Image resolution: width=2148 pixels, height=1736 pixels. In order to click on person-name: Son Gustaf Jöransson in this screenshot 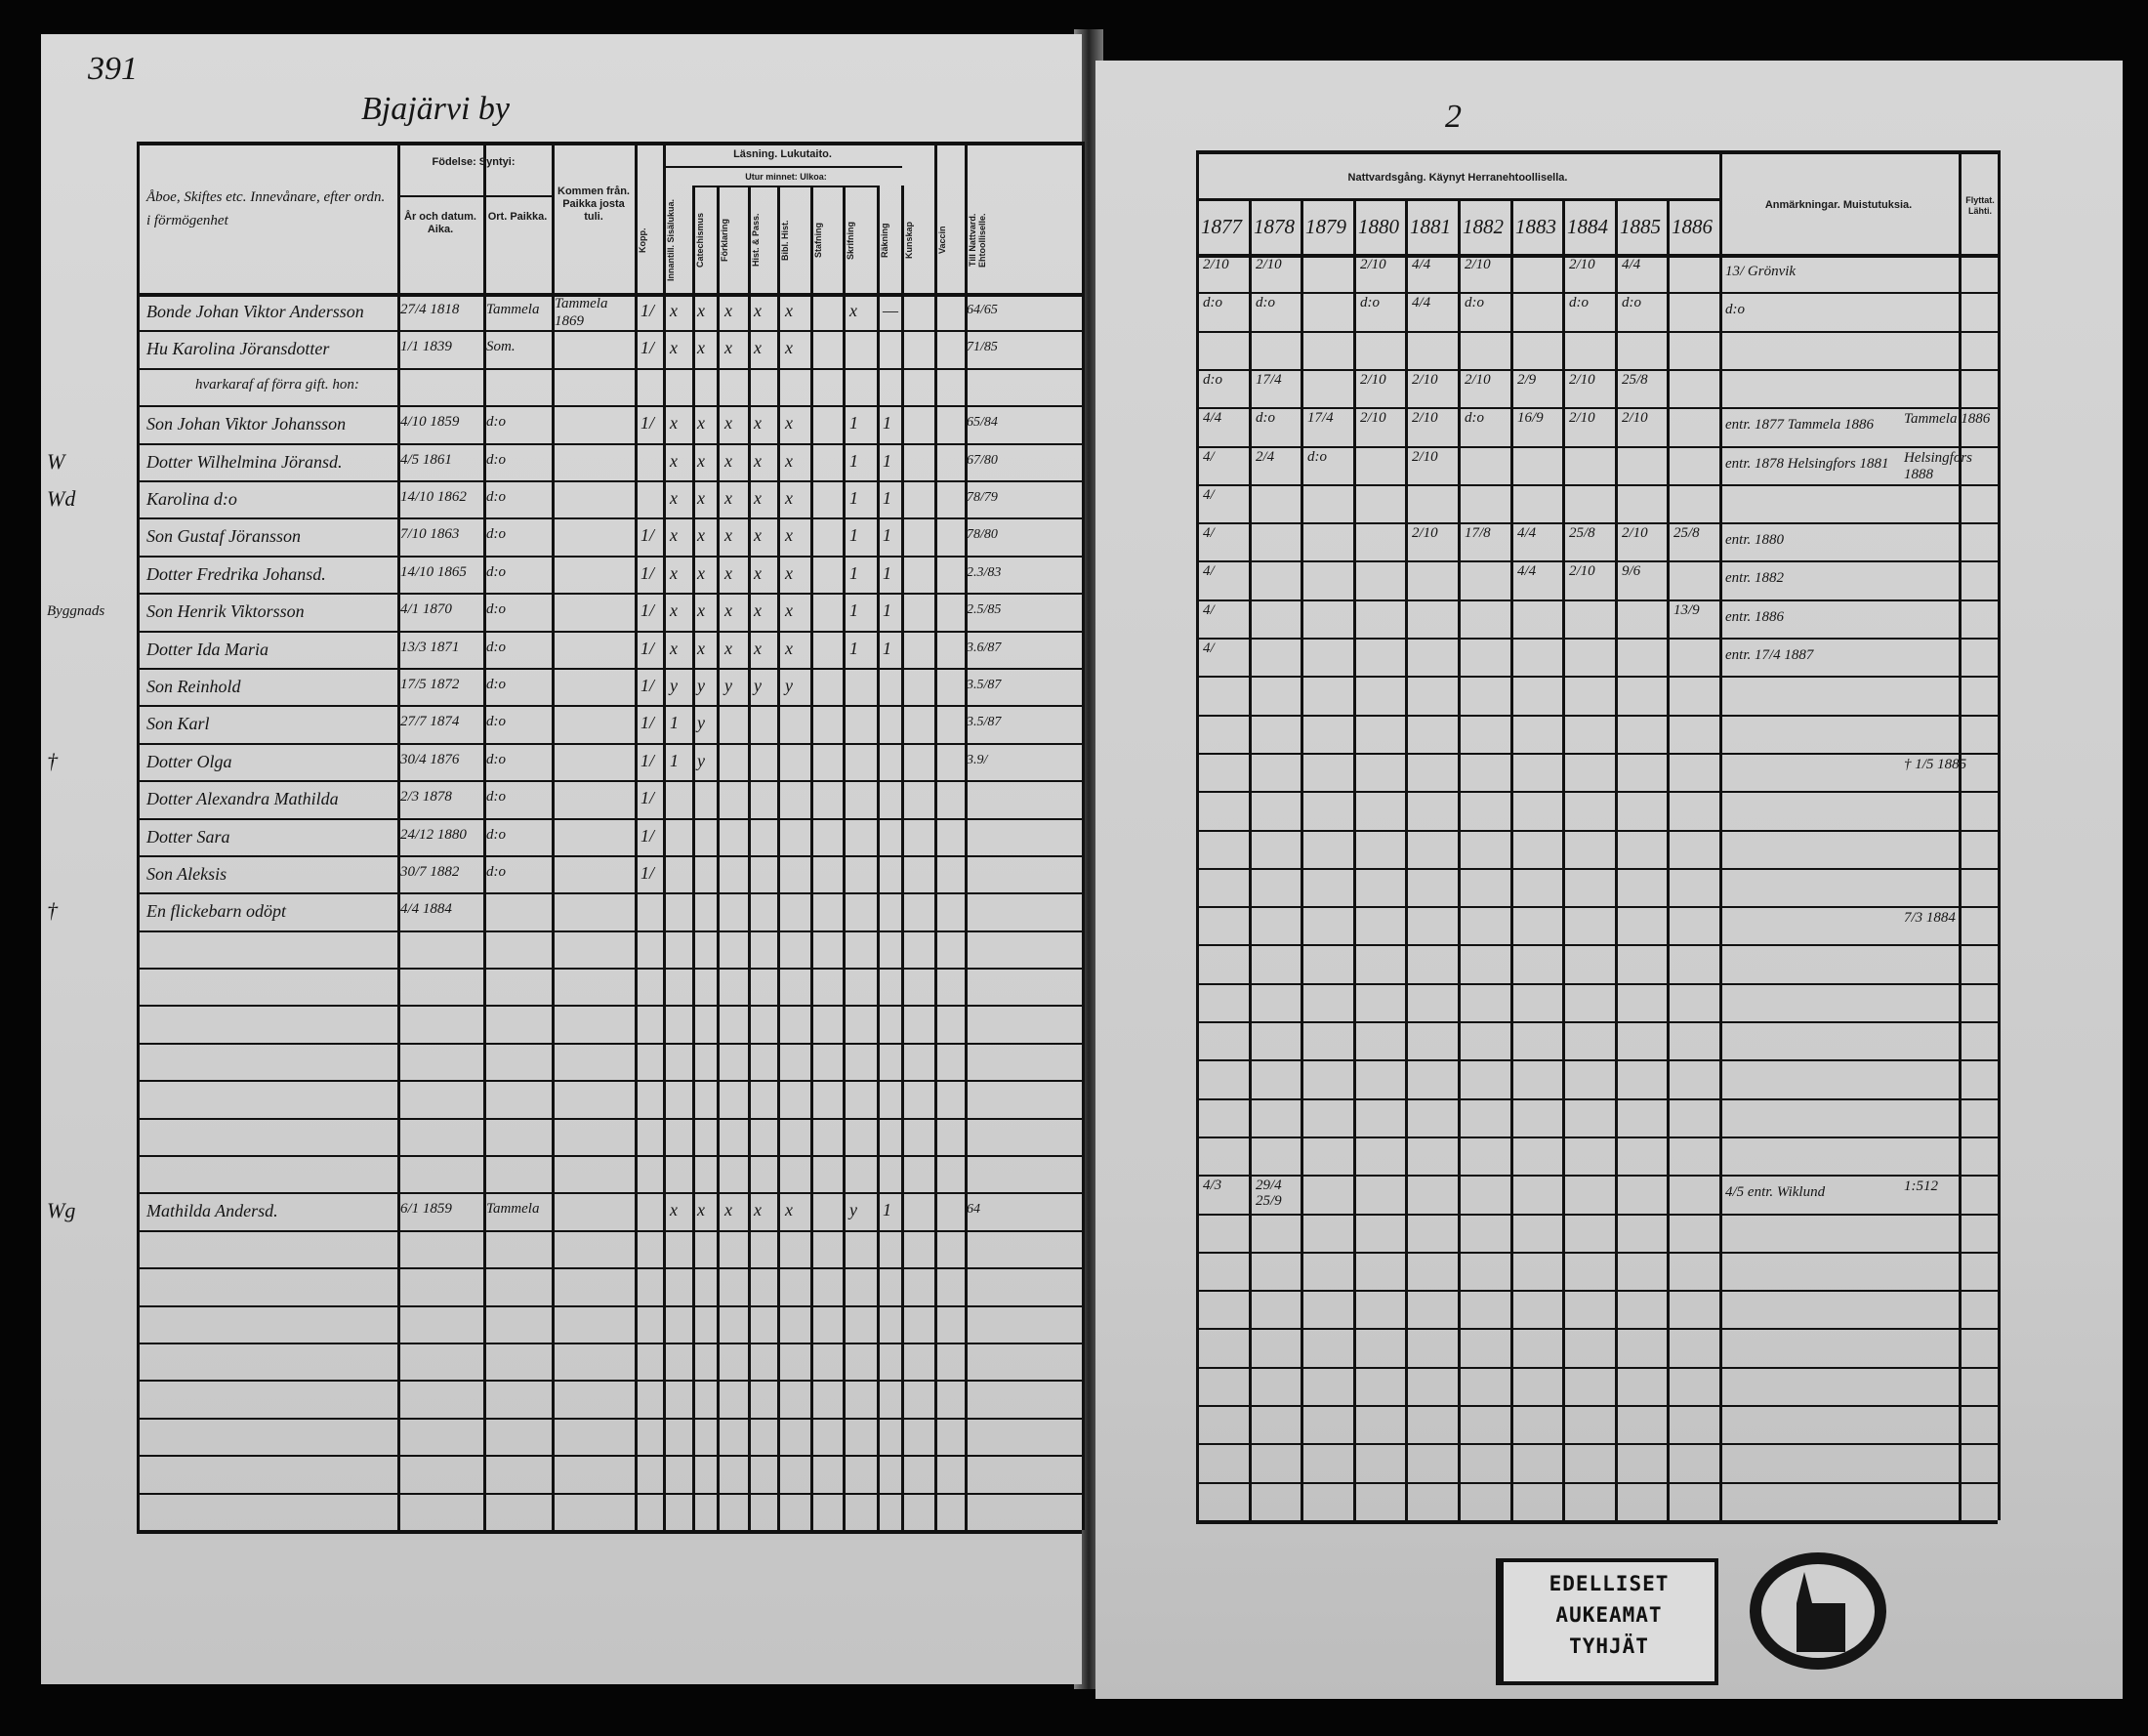, I will do `click(224, 536)`.